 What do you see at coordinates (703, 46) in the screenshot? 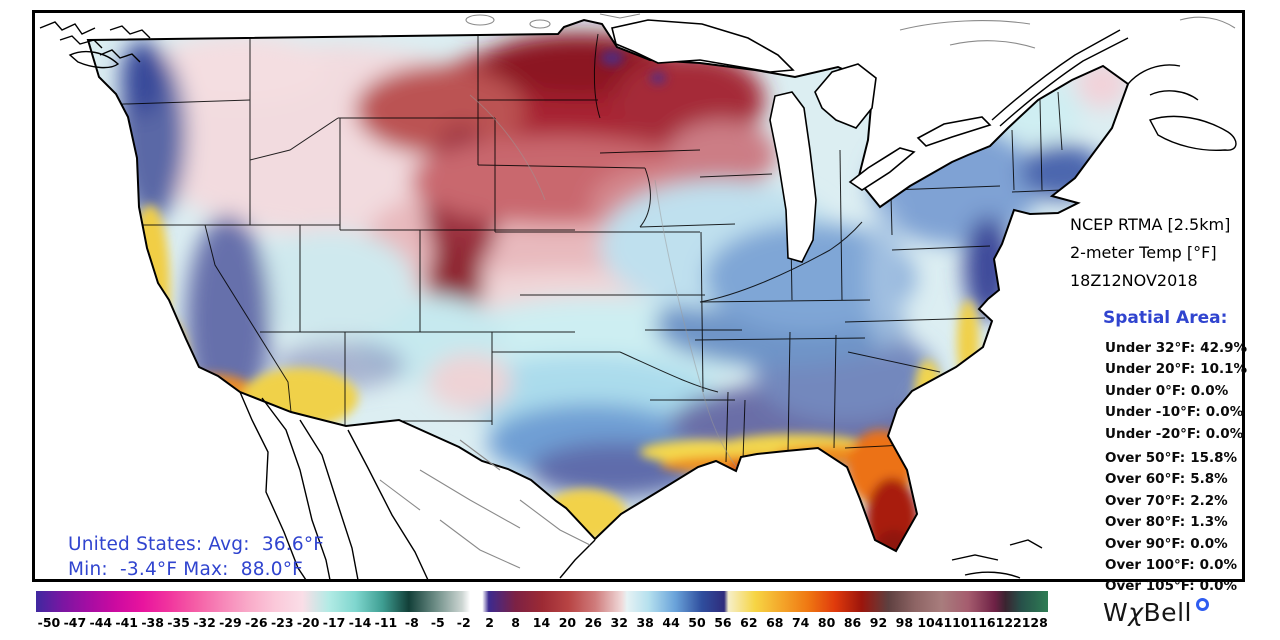
I see `lake-superior` at bounding box center [703, 46].